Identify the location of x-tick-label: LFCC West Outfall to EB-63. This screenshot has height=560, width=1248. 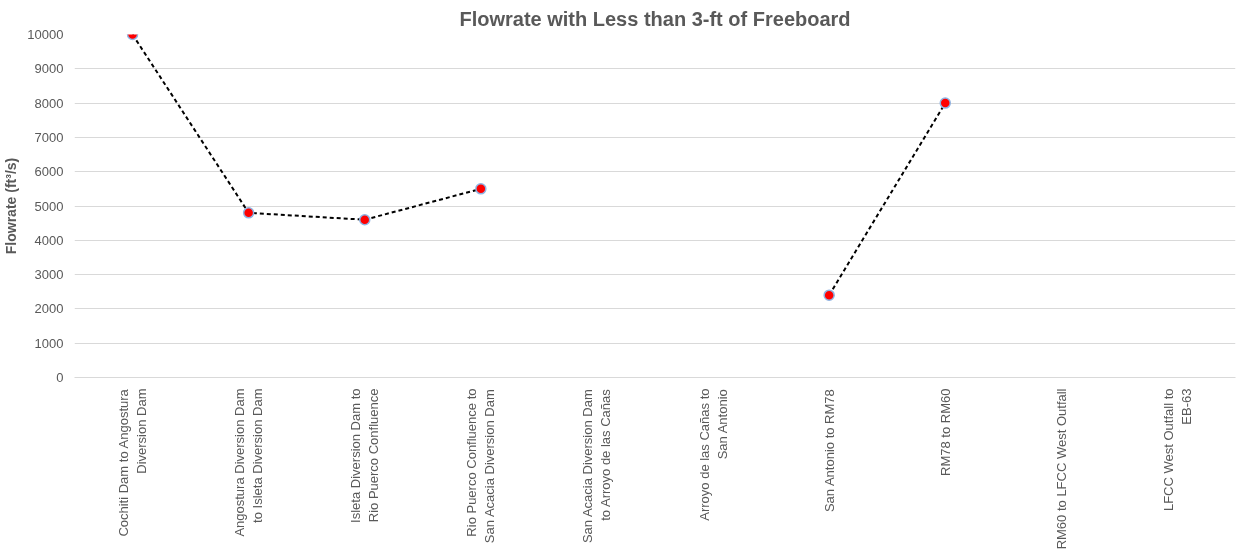
(1177, 450).